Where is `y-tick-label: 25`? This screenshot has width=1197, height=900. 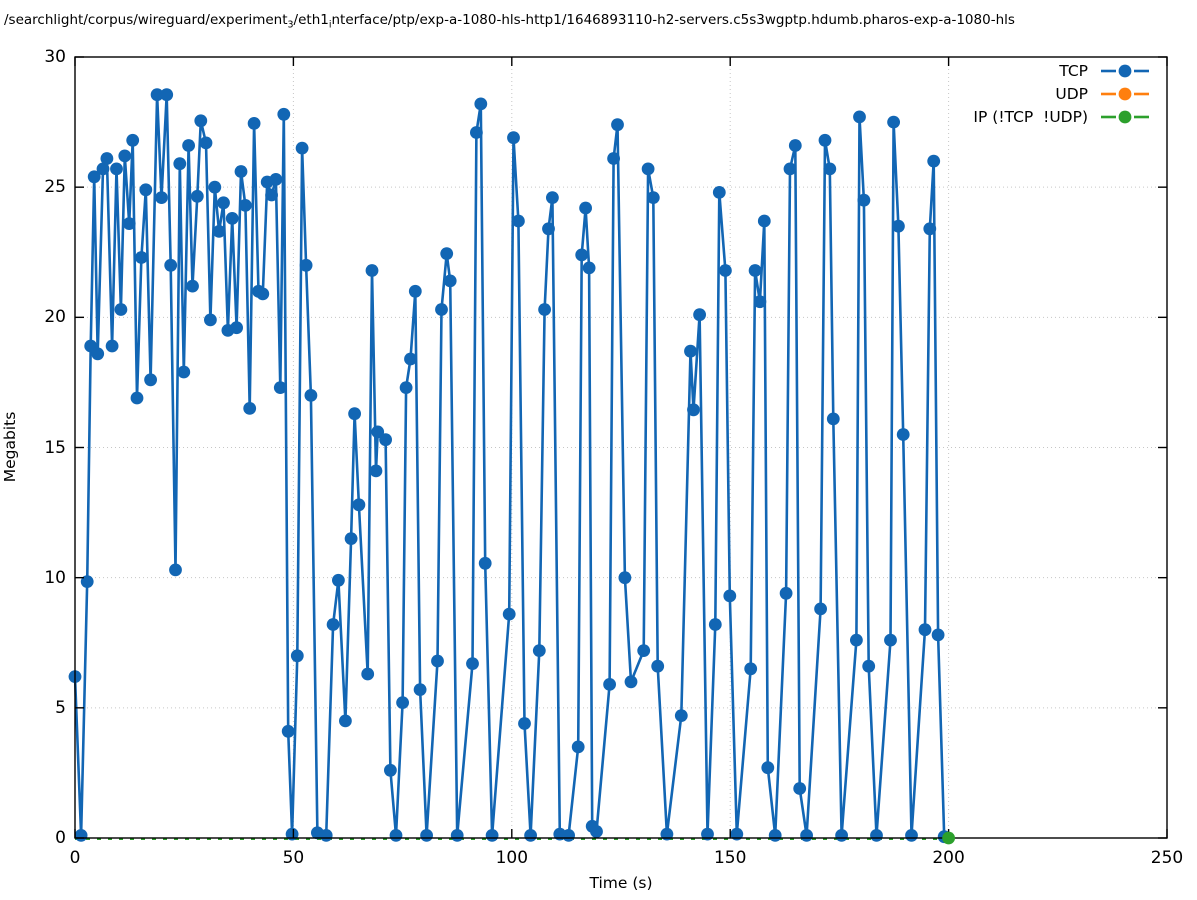 y-tick-label: 25 is located at coordinates (55, 187).